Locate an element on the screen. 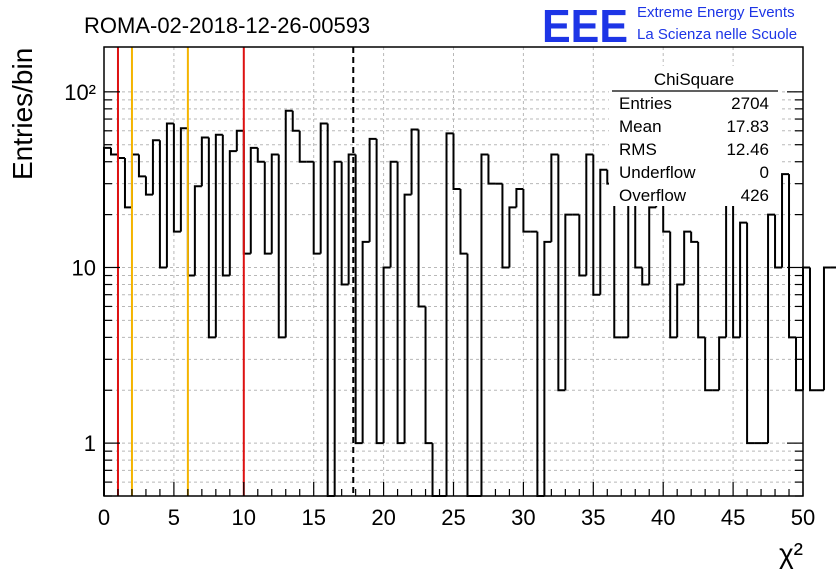  stats-value: 426 is located at coordinates (755, 195).